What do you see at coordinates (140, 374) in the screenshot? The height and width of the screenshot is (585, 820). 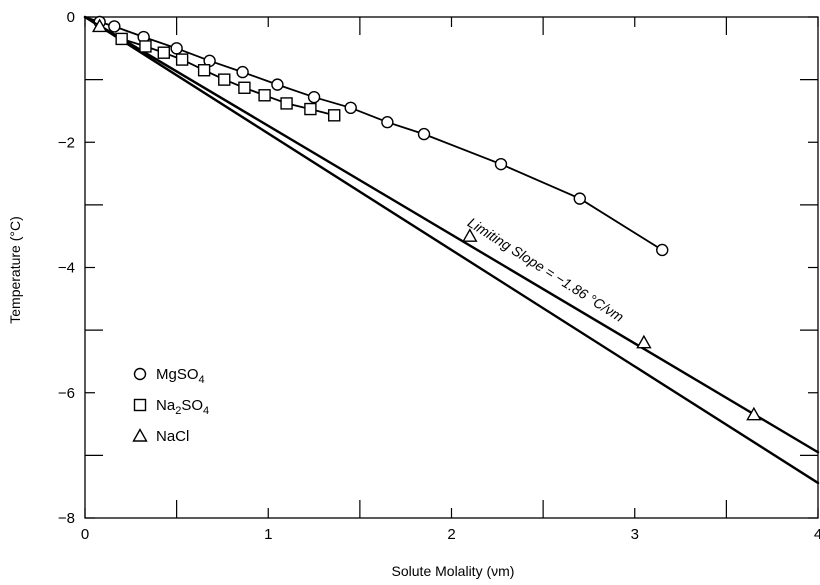 I see `legend-marker-circle` at bounding box center [140, 374].